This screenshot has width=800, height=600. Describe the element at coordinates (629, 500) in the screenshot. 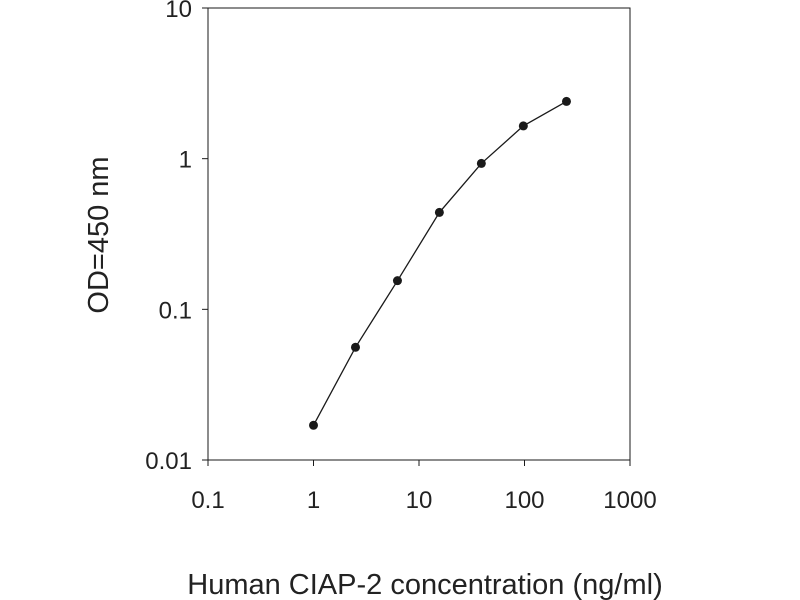

I see `x-tick-label: 1000` at that location.